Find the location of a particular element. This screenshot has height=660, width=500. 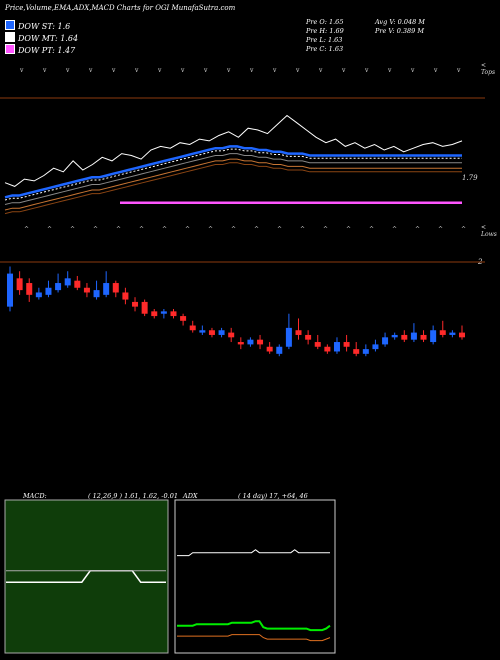

prev-low: Pre L: 1.63 is located at coordinates (324, 40).